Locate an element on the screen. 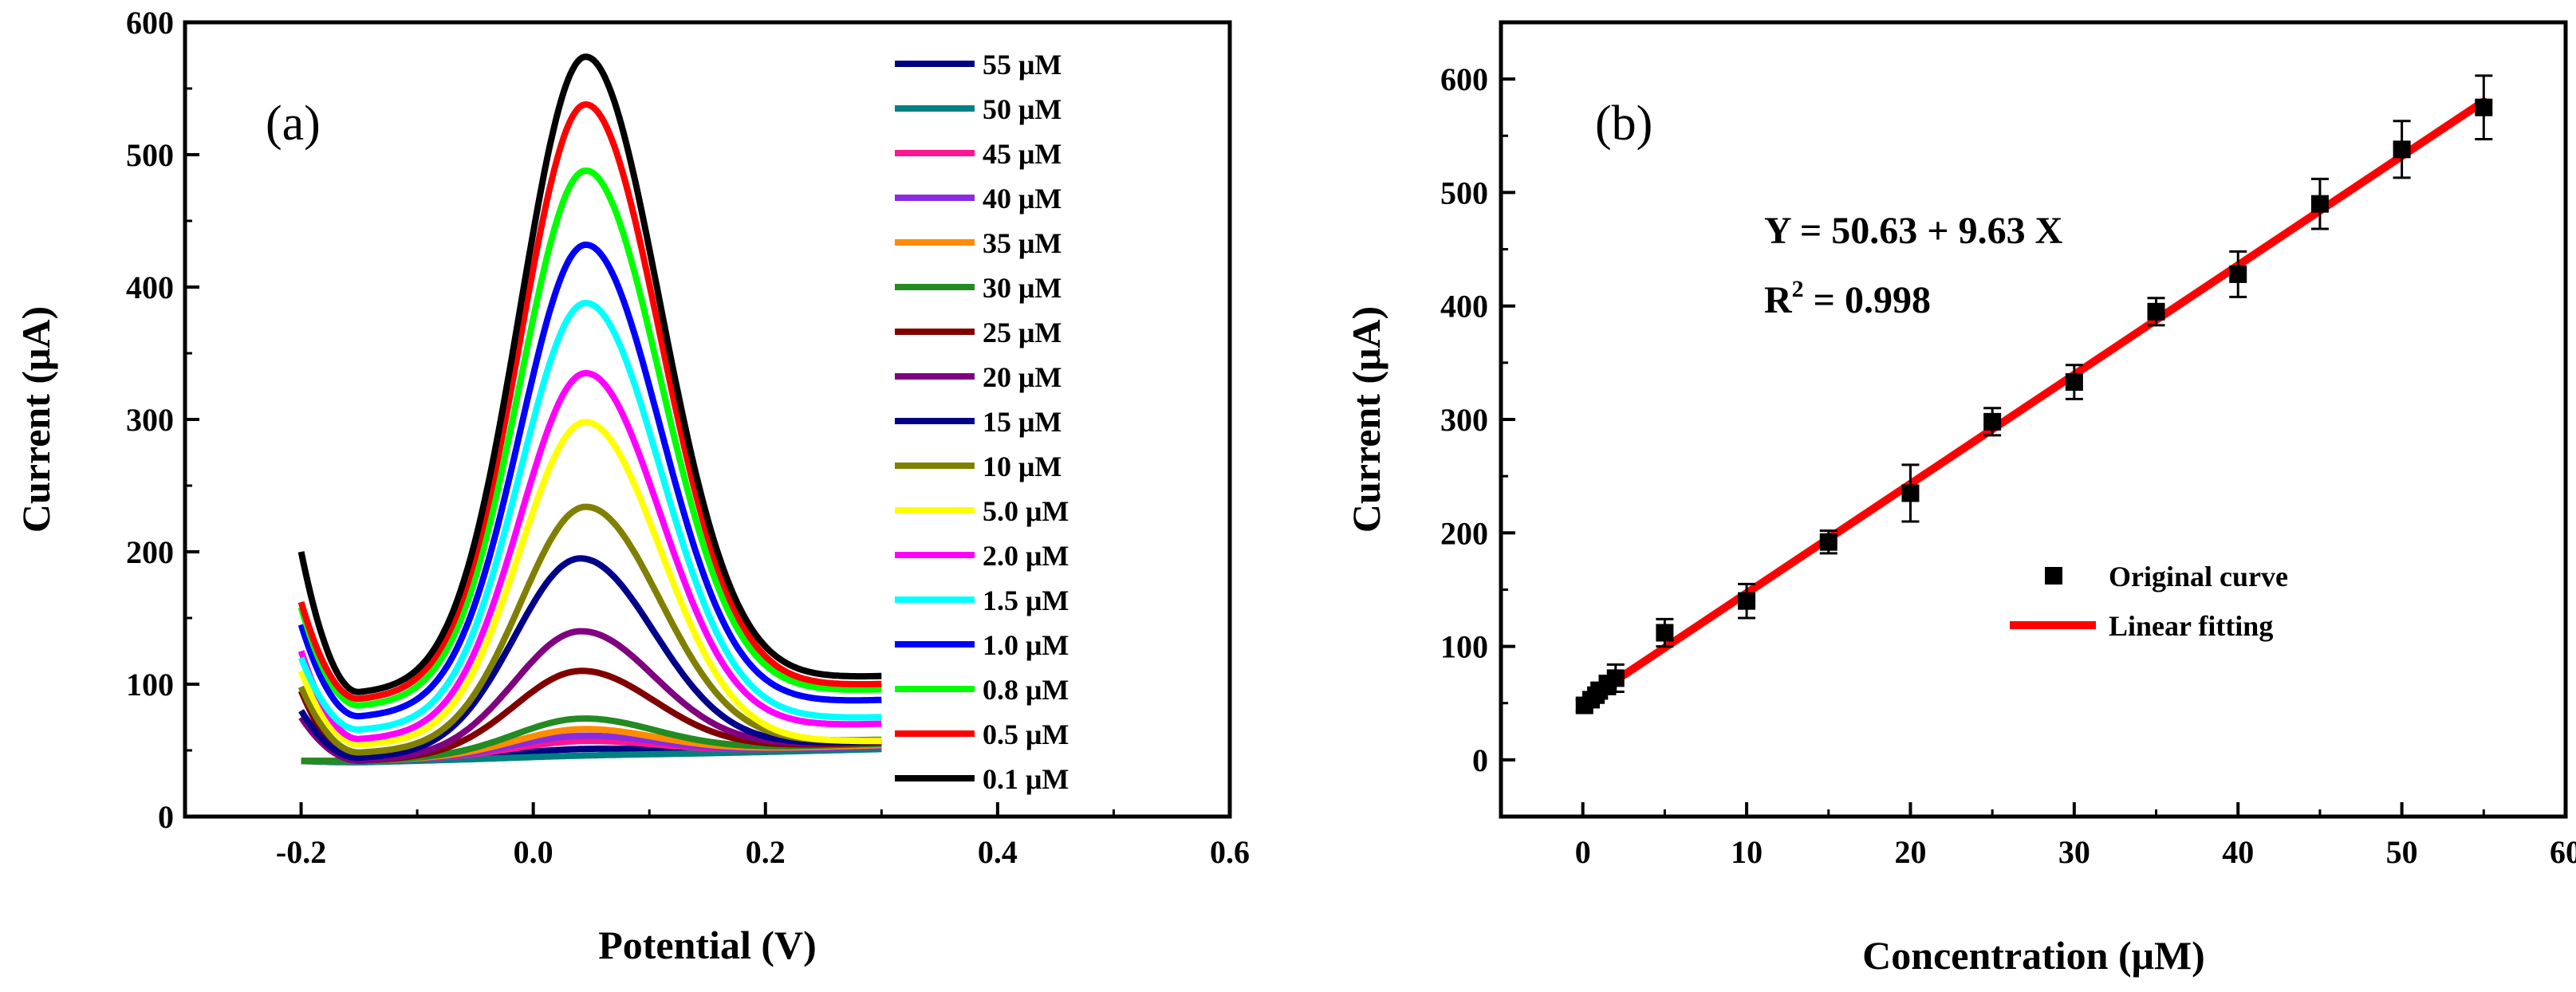  legend-label: 1.0 μM is located at coordinates (1026, 645).